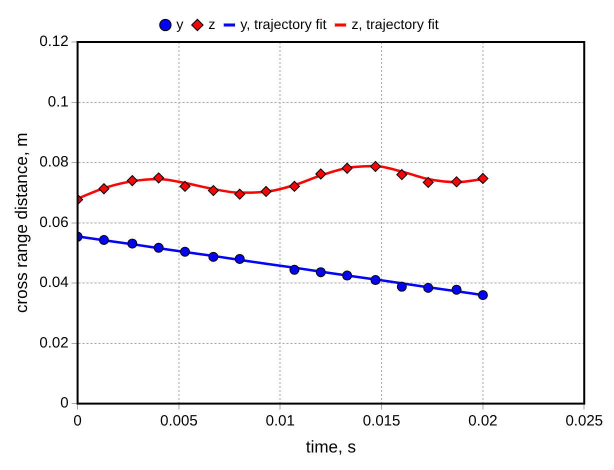 Image resolution: width=614 pixels, height=470 pixels. I want to click on x-tick-label: 0.025, so click(584, 421).